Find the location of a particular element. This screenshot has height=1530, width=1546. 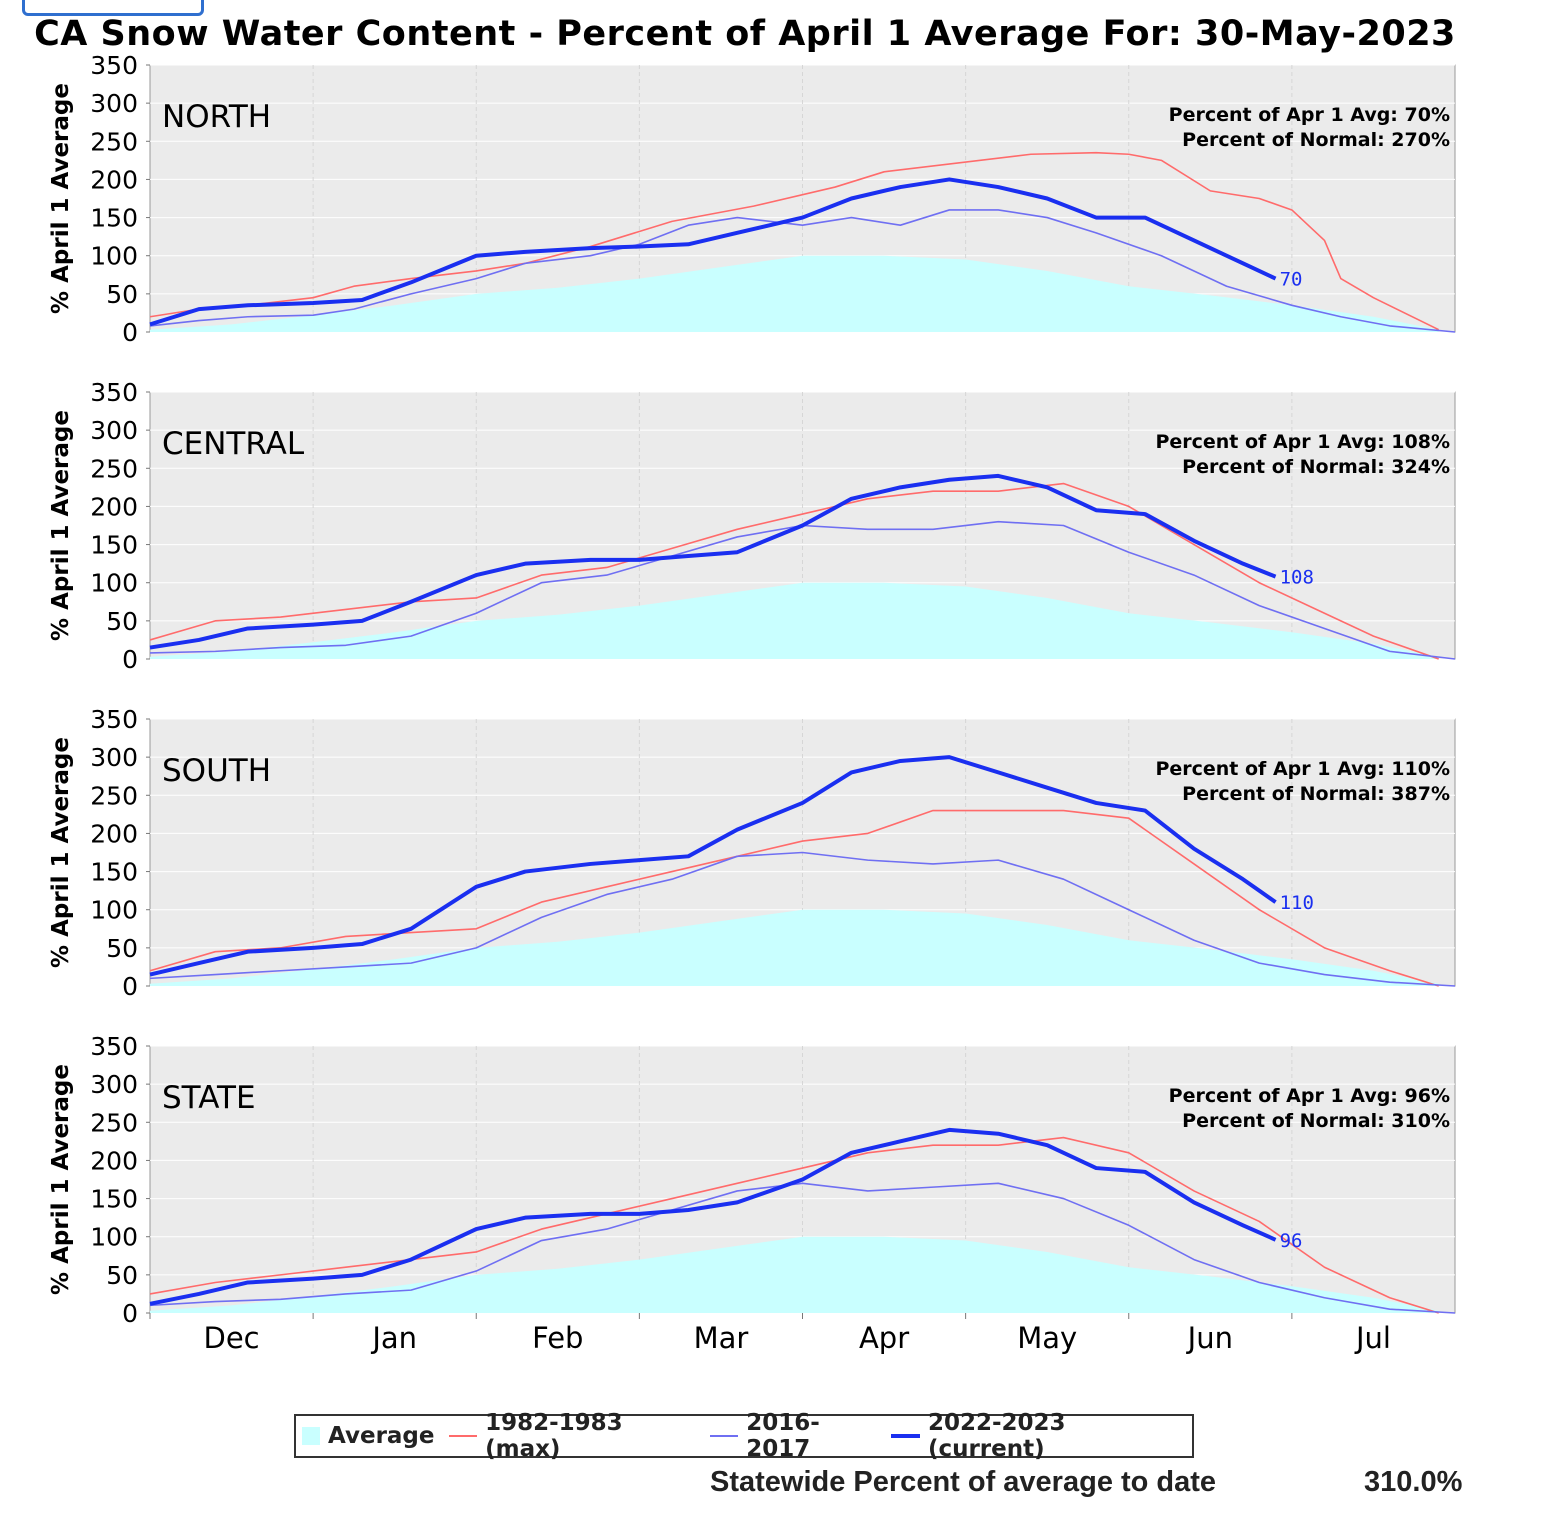

panel-stat-1: Percent of Normal: 310% is located at coordinates (1316, 1121).